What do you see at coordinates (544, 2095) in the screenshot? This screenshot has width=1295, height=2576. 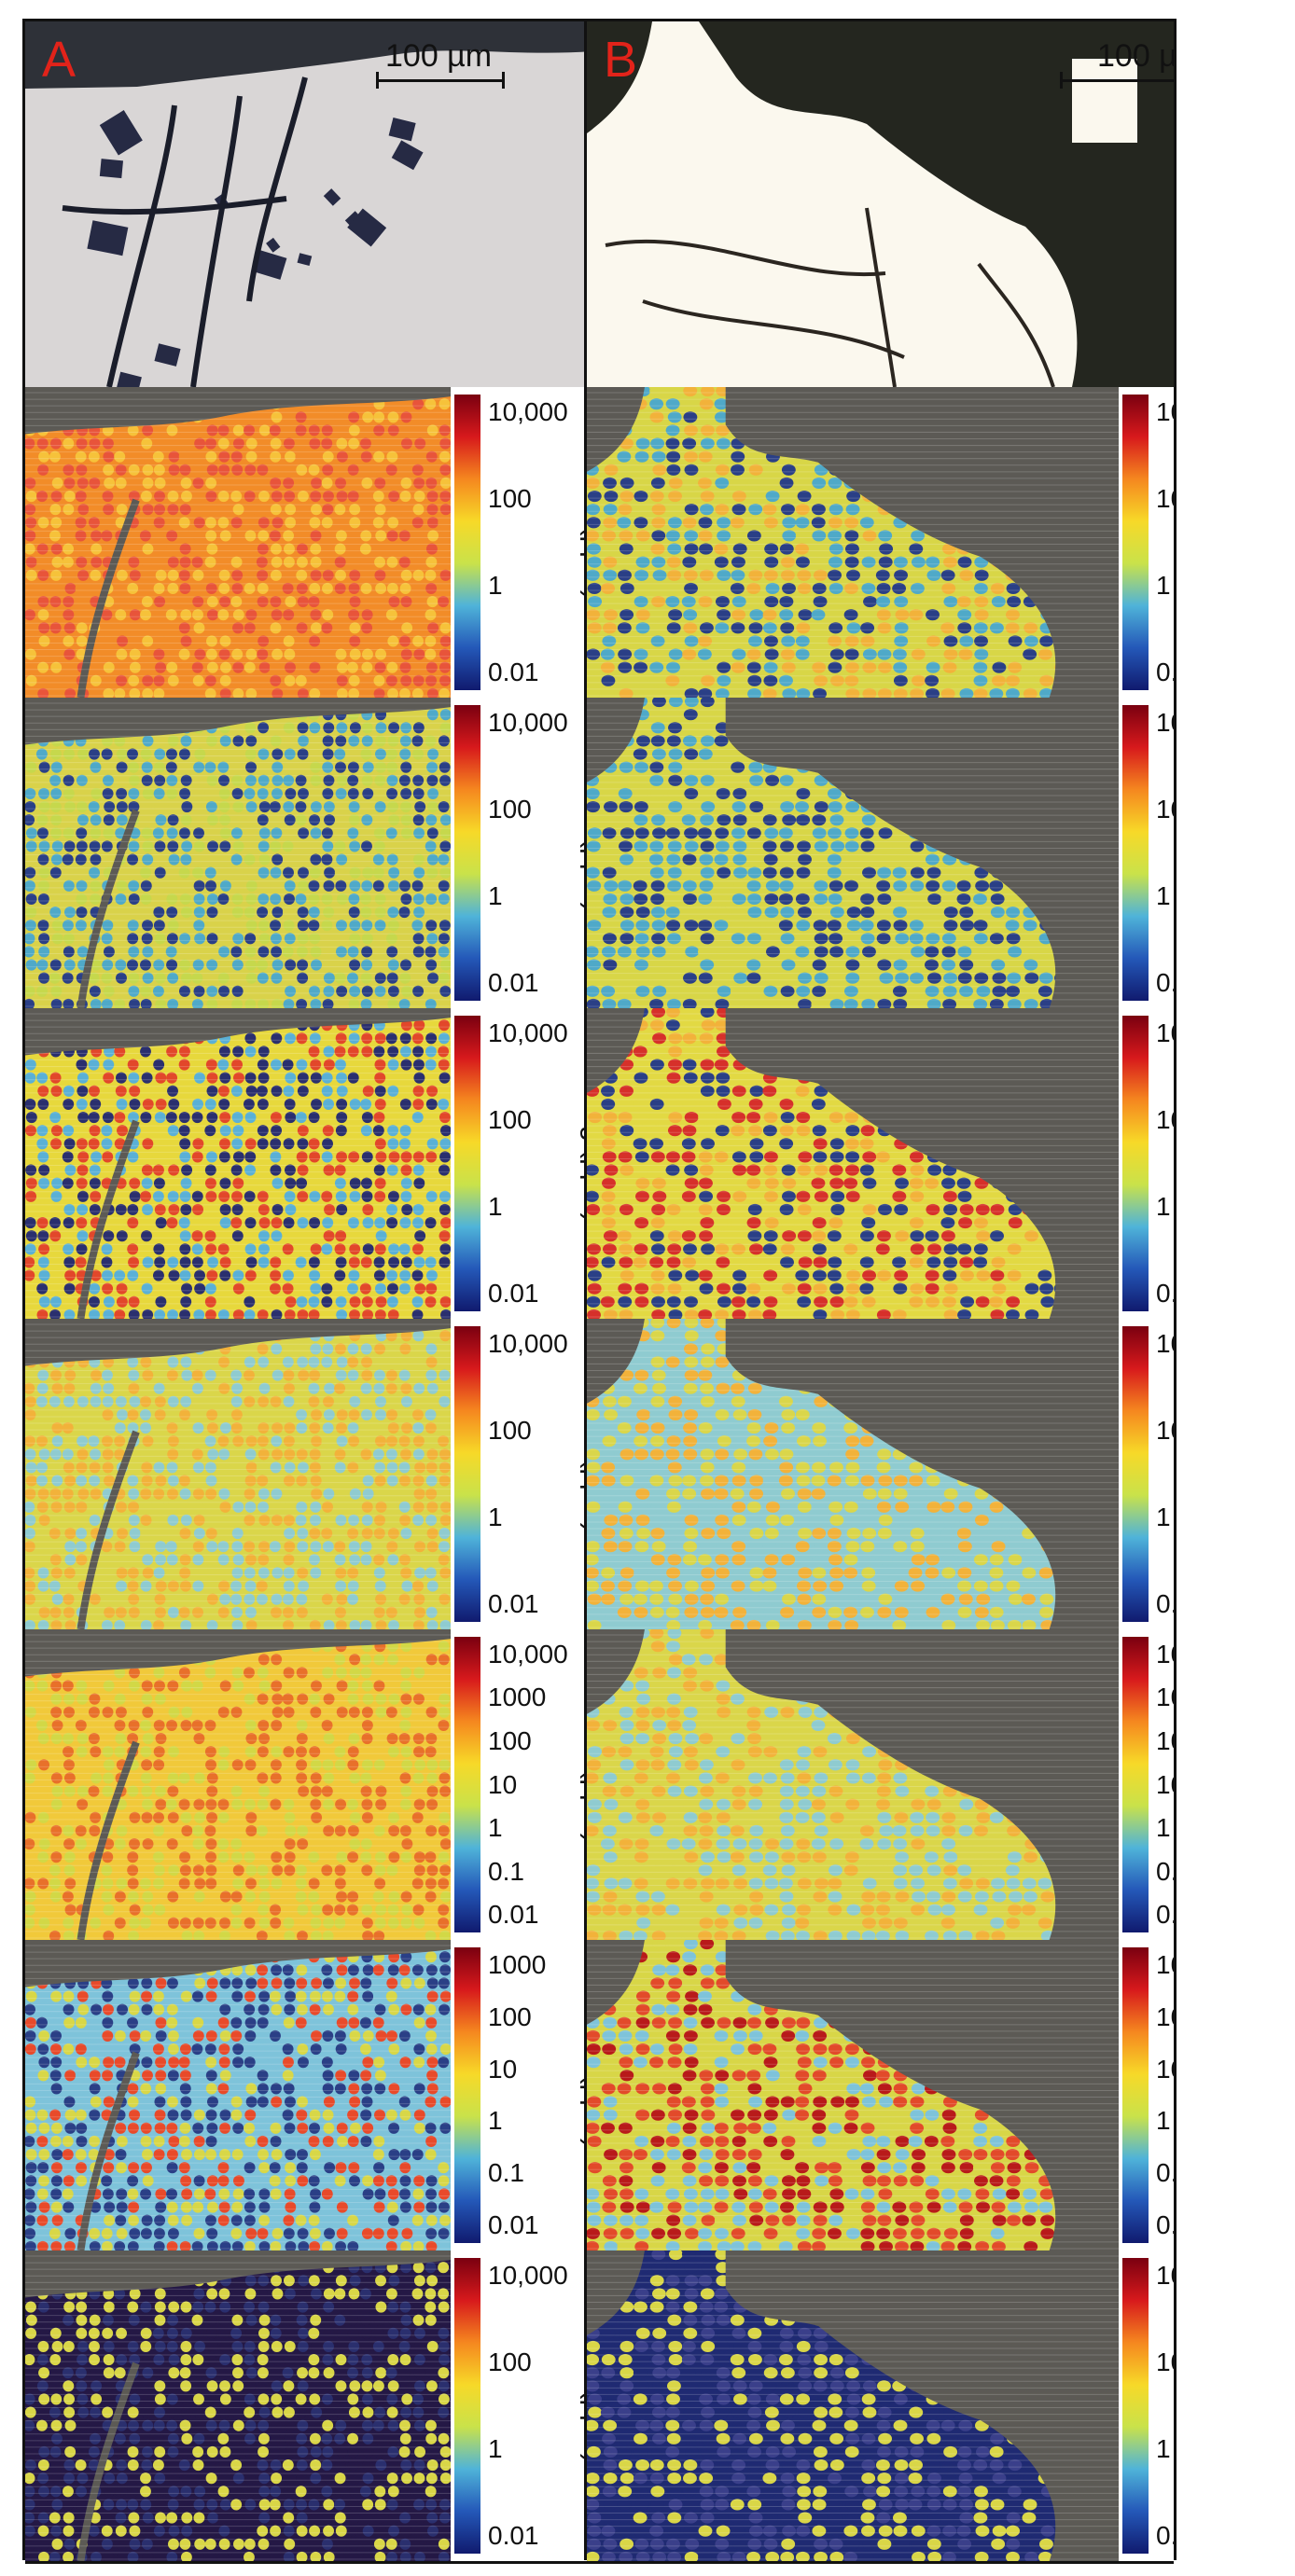 I see `colorbar-ticks: 1000 100 10 1 0.1 0.01` at bounding box center [544, 2095].